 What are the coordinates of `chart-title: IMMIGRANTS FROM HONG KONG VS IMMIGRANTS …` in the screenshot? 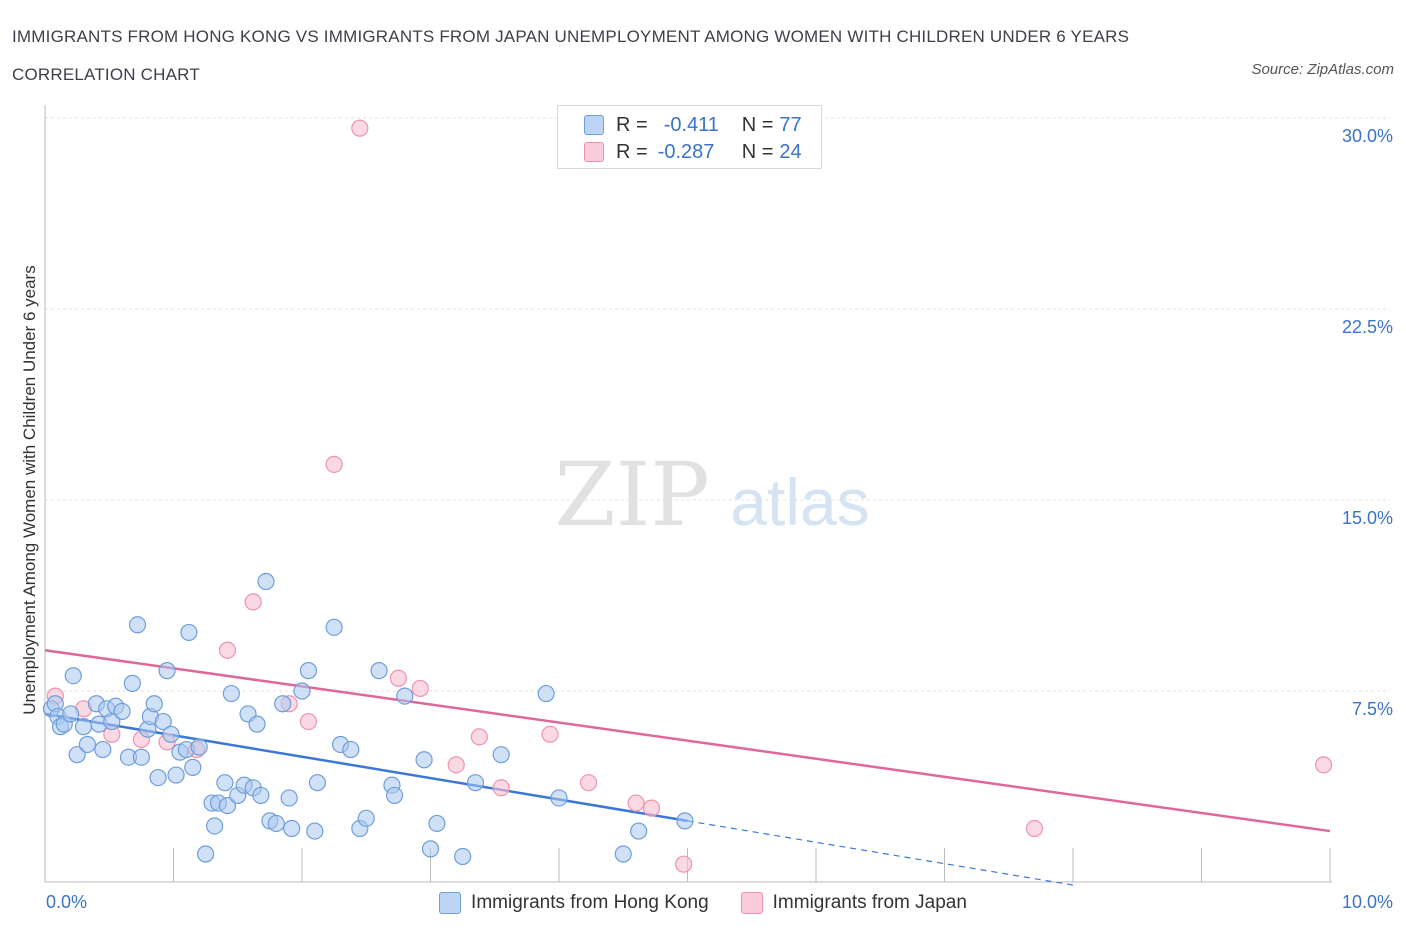 It's located at (571, 55).